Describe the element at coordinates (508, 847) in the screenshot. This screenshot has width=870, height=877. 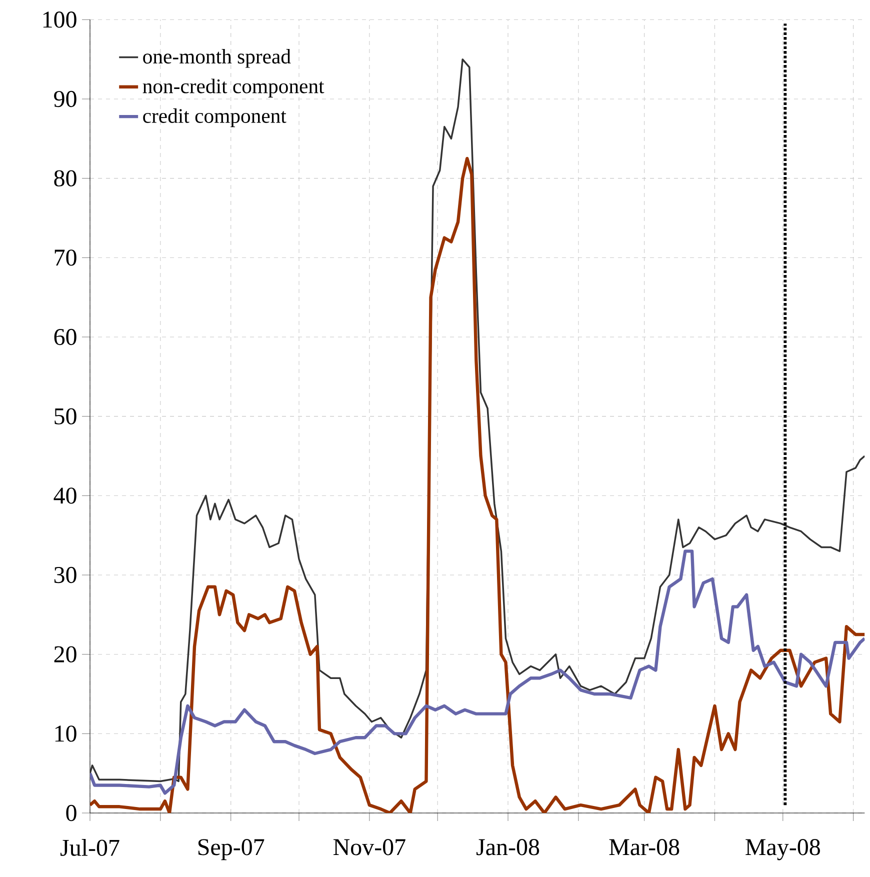
I see `x-tick-label: Jan-08` at that location.